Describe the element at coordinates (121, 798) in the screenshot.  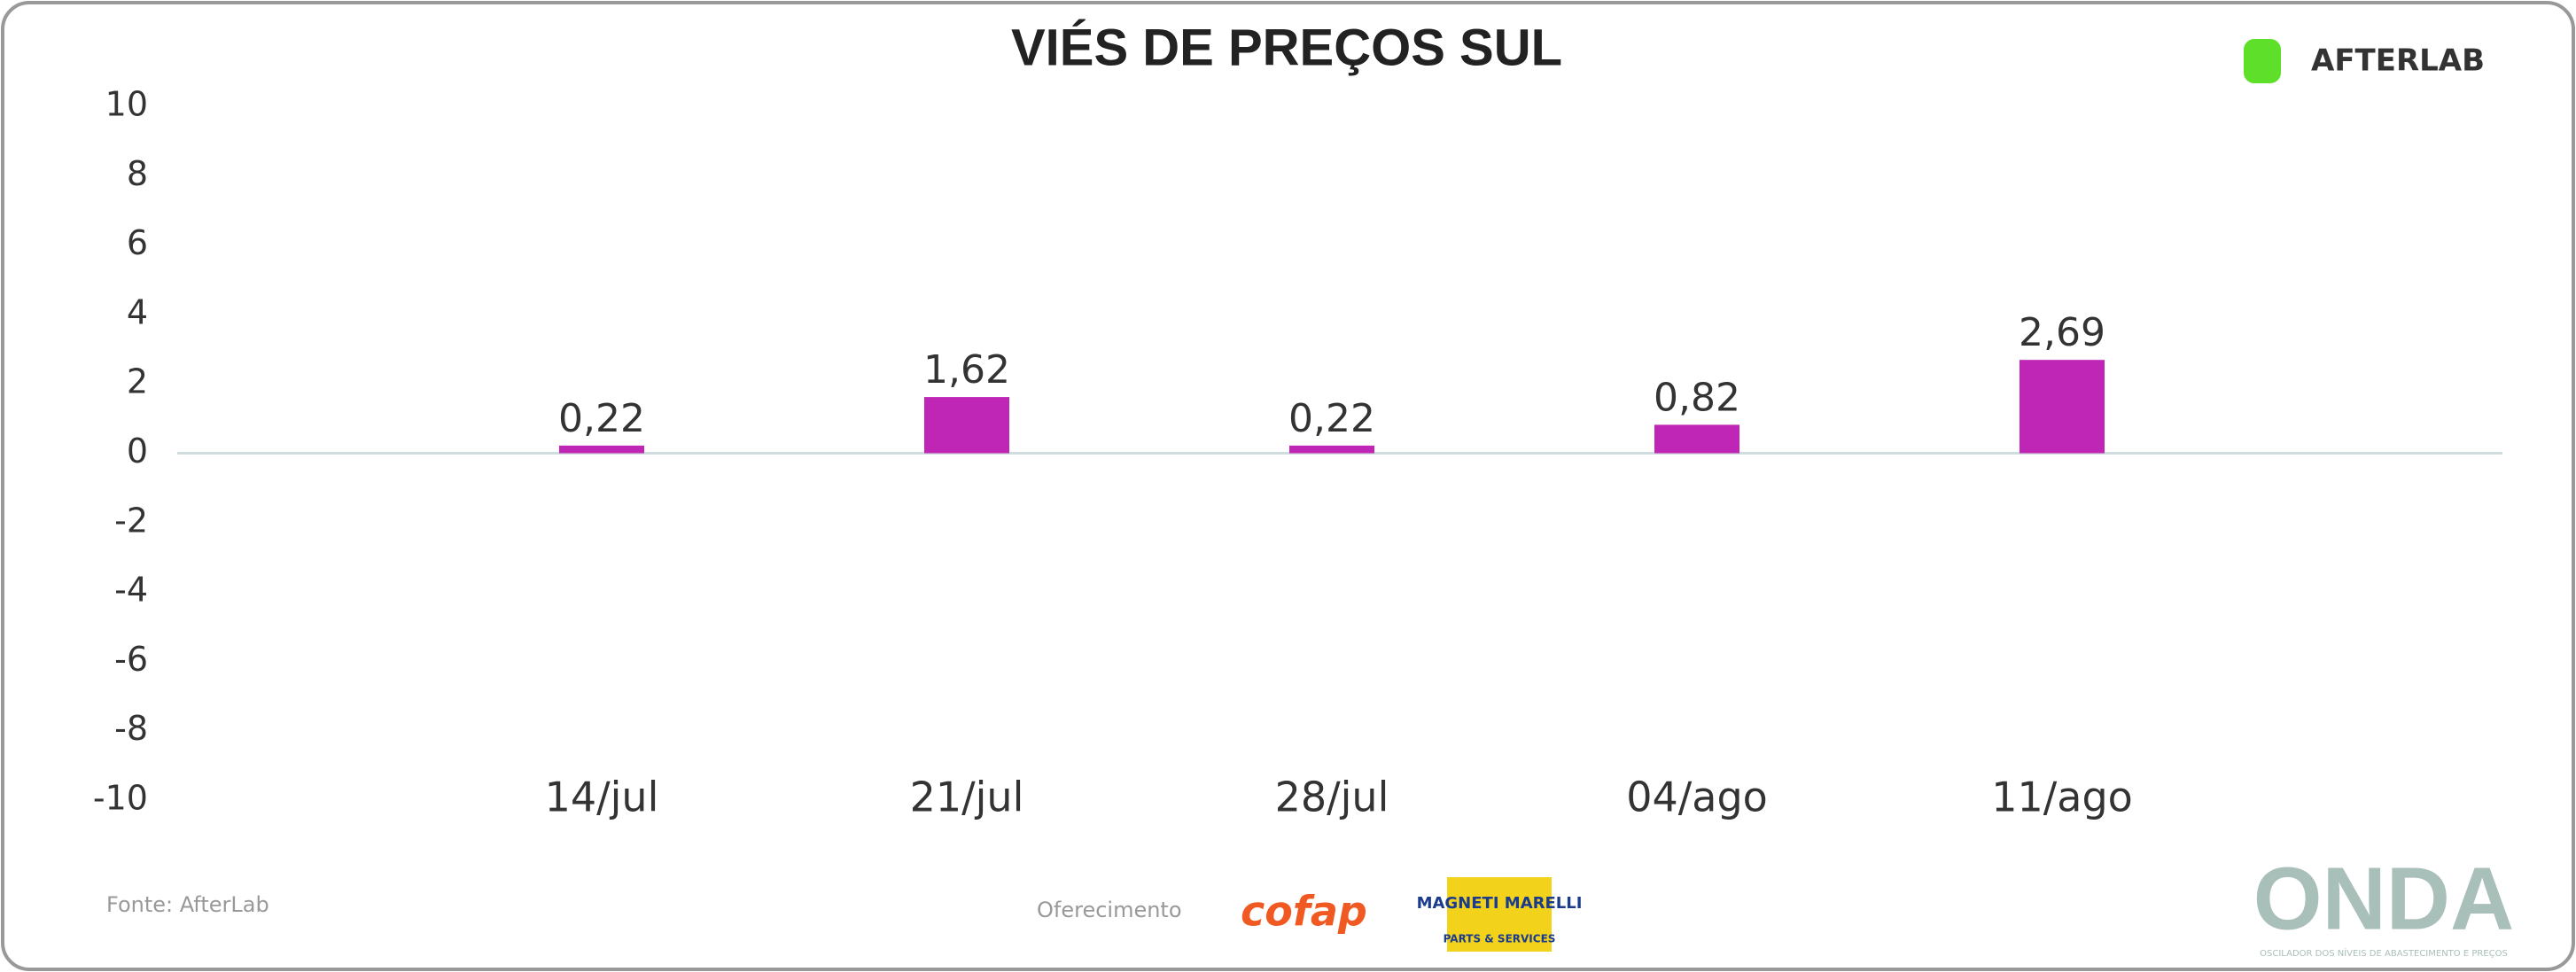
I see `y-tick-label: -10` at that location.